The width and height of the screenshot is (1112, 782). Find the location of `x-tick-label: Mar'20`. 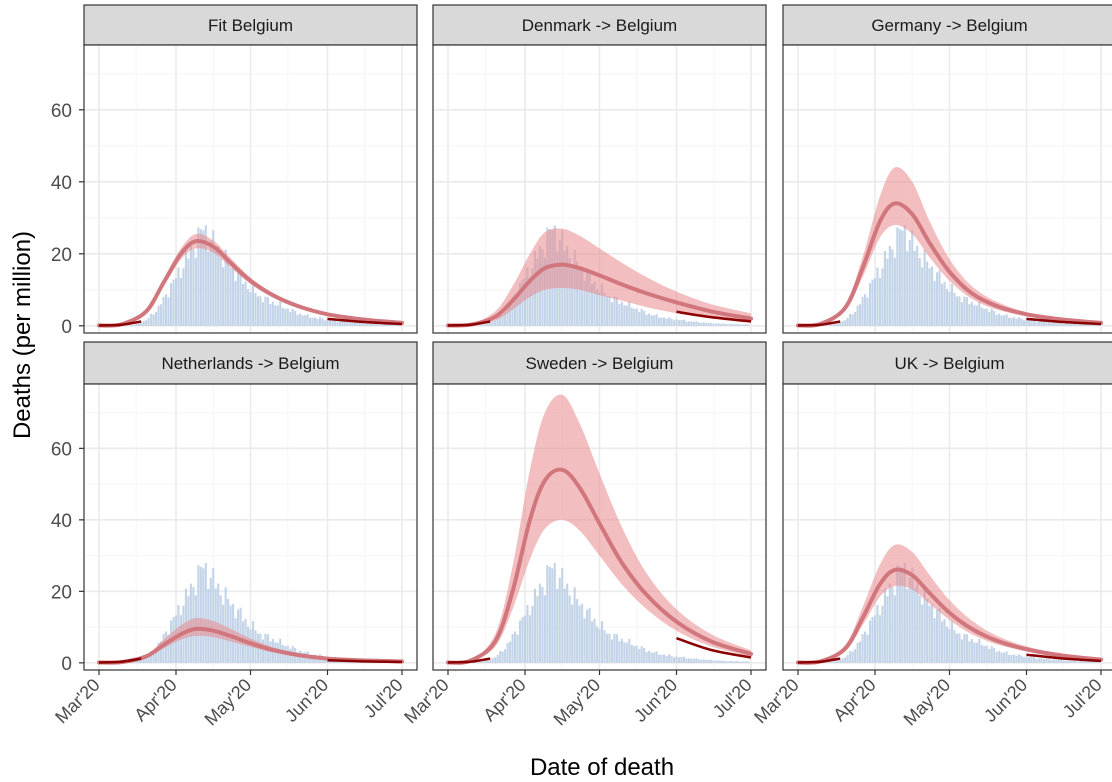

x-tick-label: Mar'20 is located at coordinates (426, 701).